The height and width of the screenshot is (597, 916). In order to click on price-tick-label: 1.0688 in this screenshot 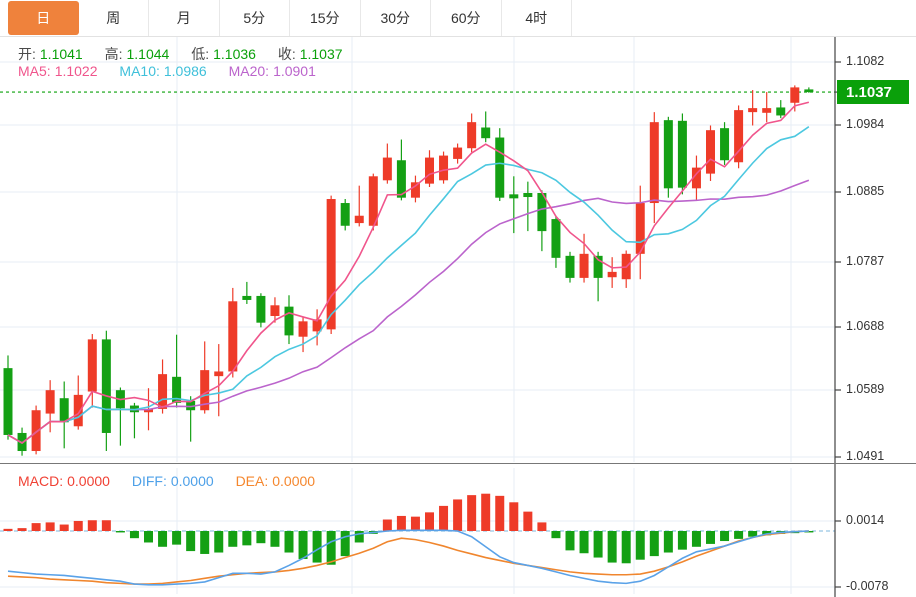, I will do `click(865, 326)`.